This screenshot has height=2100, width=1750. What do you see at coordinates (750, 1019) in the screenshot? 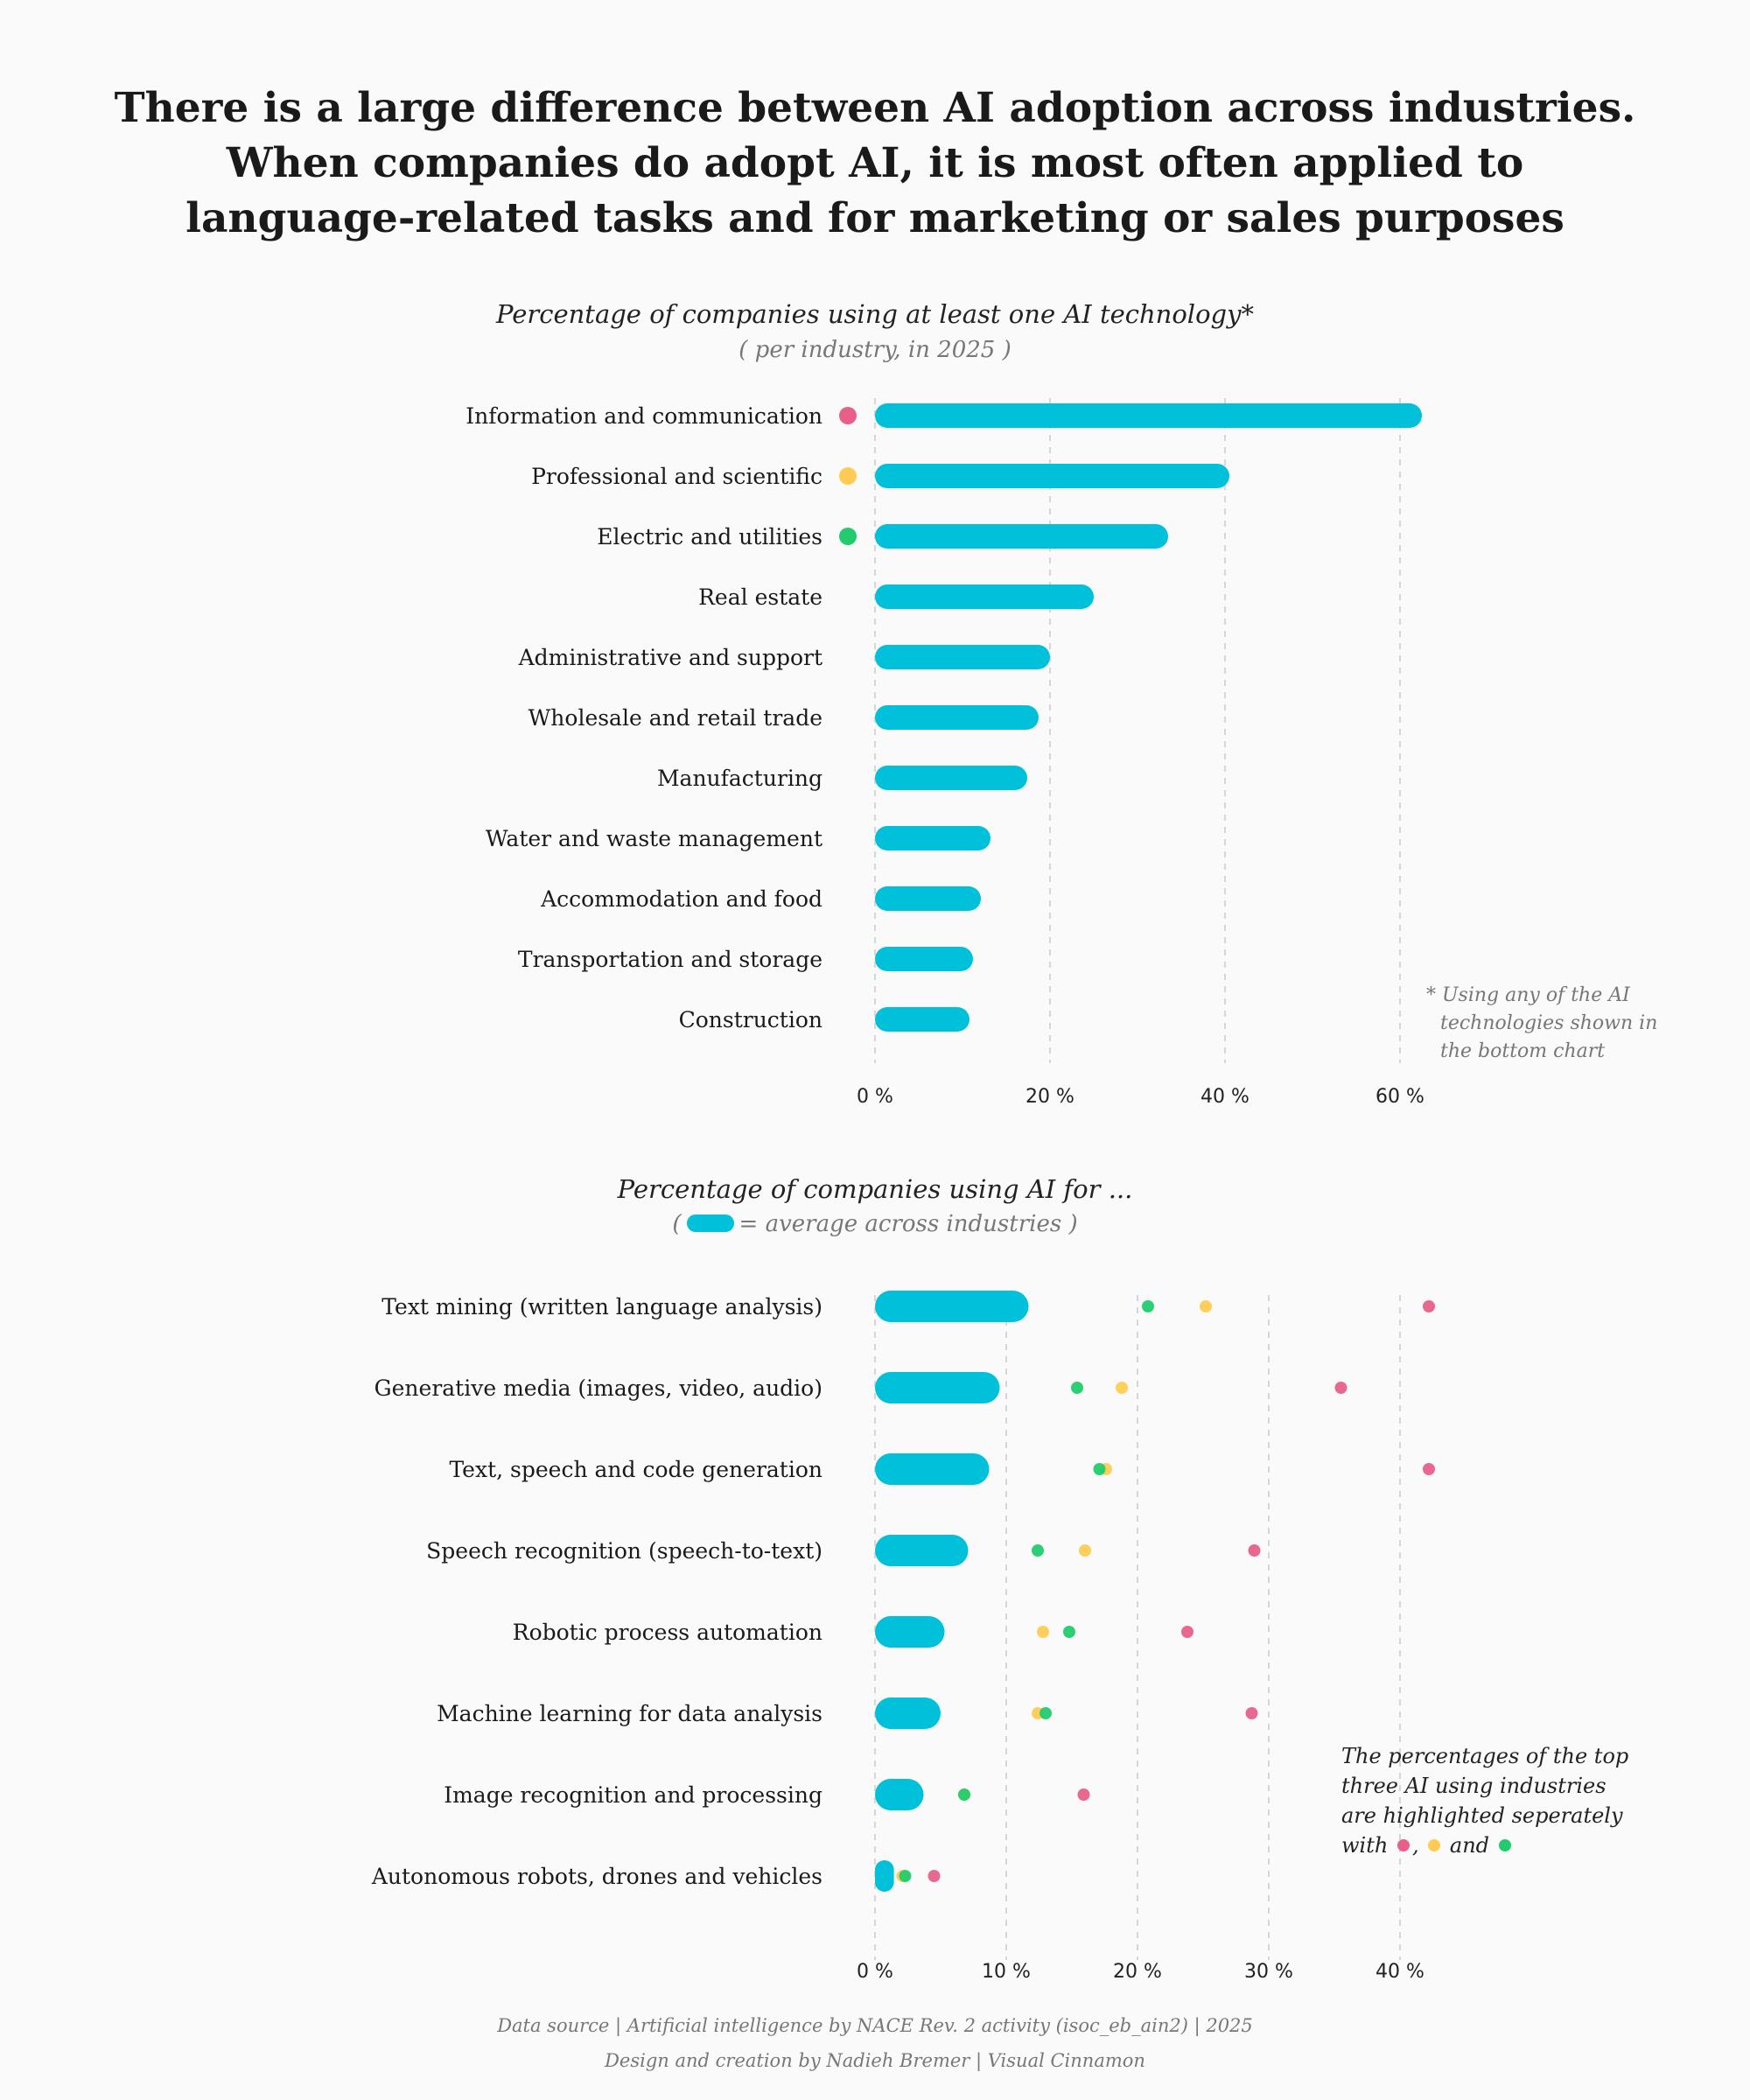
I see `category-label: Construction` at bounding box center [750, 1019].